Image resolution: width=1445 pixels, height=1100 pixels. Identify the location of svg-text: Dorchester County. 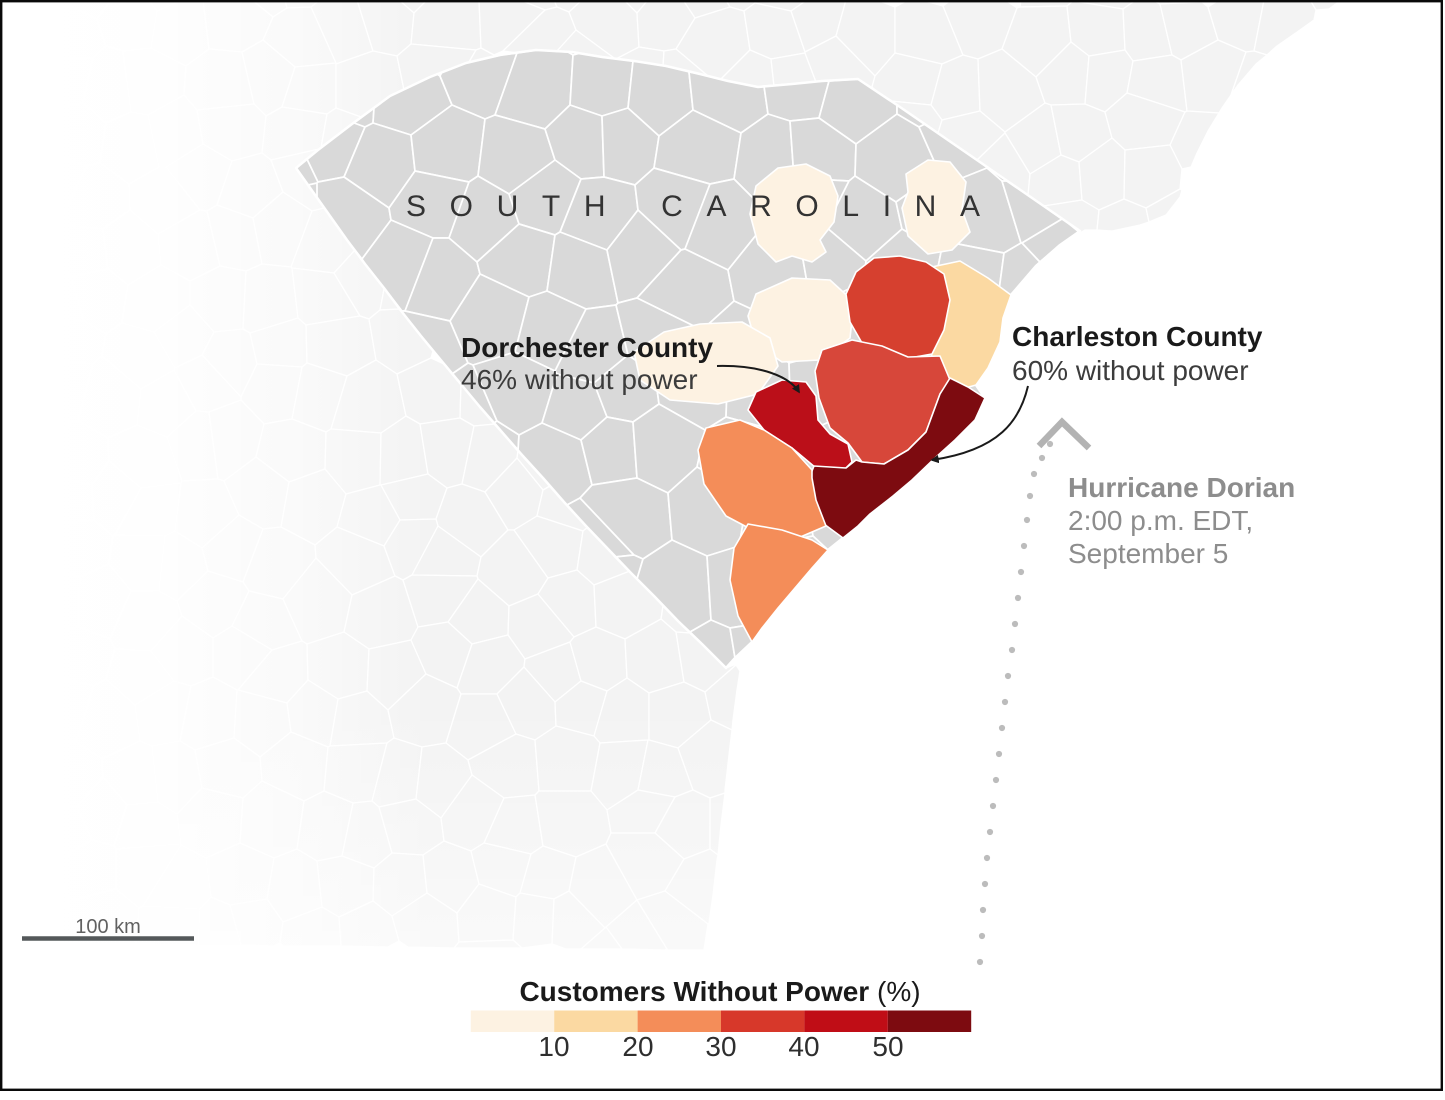
(587, 347).